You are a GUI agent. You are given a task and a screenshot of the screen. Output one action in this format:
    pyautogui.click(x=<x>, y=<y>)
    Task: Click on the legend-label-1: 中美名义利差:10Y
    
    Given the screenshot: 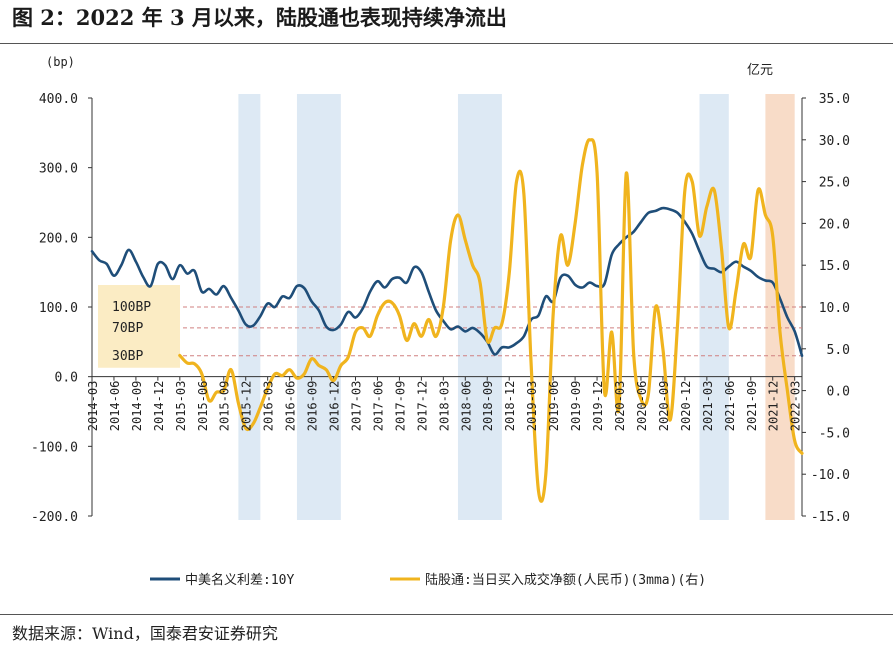 What is the action you would take?
    pyautogui.click(x=239, y=580)
    